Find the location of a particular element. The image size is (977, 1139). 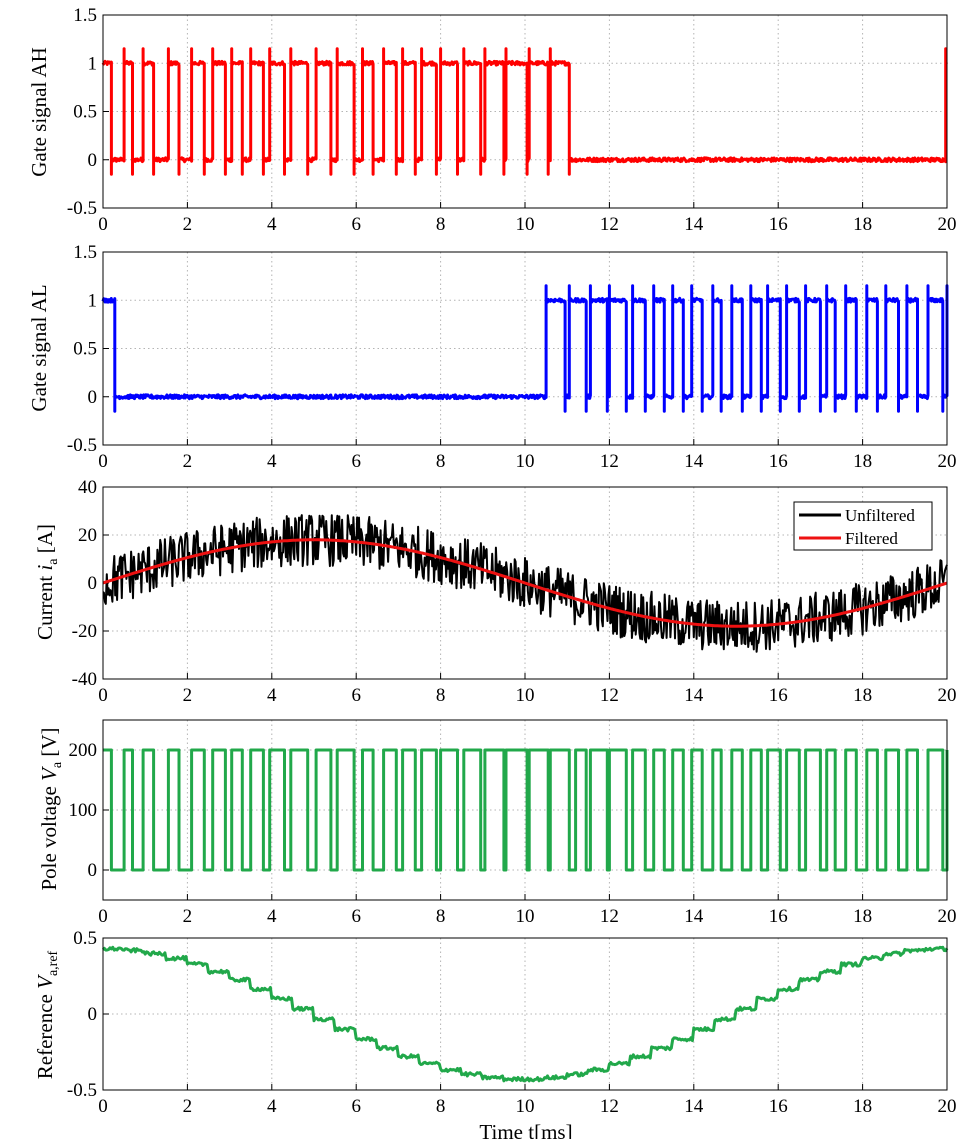

legend: Unfiltered Filtered is located at coordinates (863, 526).